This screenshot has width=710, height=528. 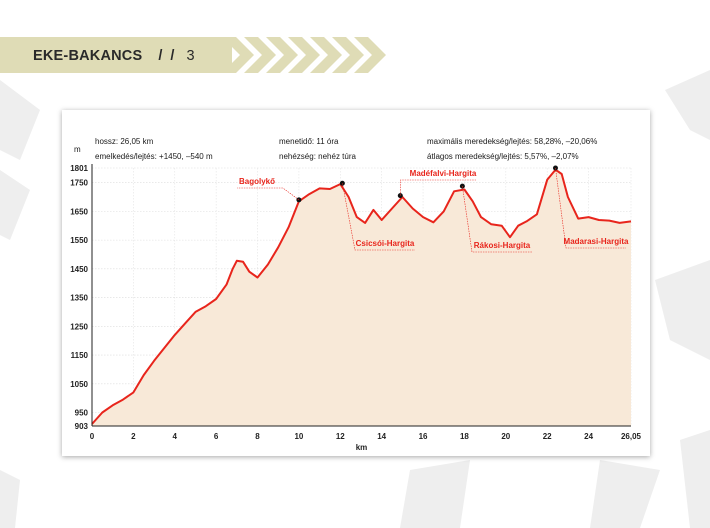 What do you see at coordinates (423, 436) in the screenshot?
I see `x-tick-label: 16` at bounding box center [423, 436].